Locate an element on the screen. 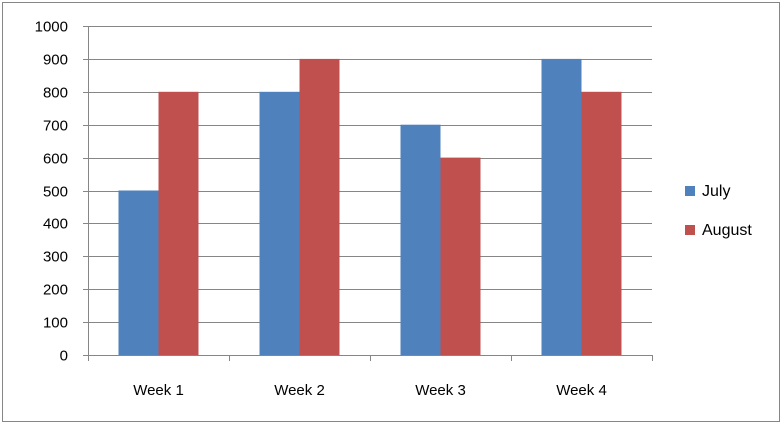 The image size is (784, 426). y-tick-labels: 0 100 200 300 400 500 600 700 800 900 1000 is located at coordinates (51, 192).